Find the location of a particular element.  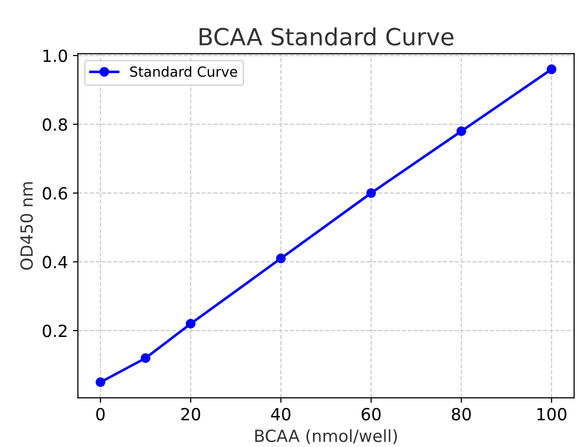

chart-title: BCAA Standard Curve is located at coordinates (327, 36).